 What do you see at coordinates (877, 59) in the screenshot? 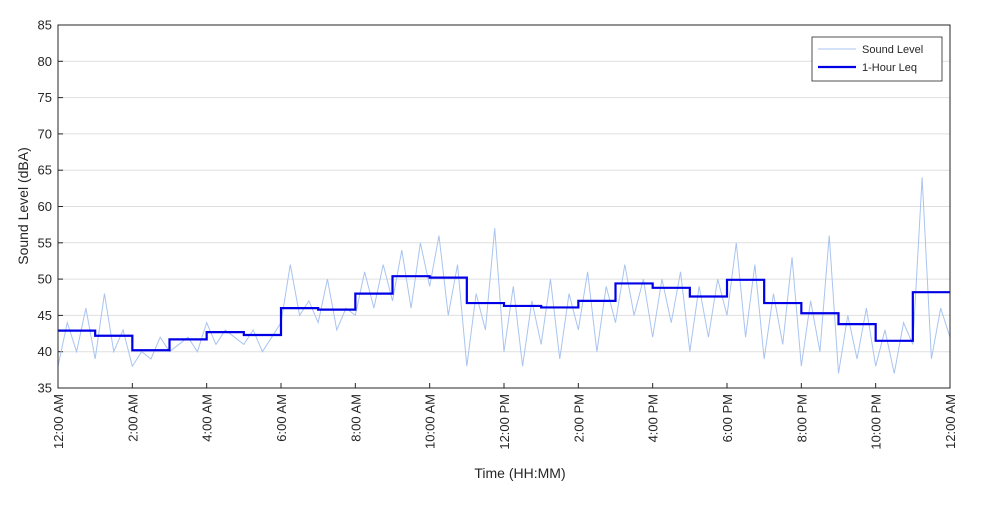
I see `legend-box` at bounding box center [877, 59].